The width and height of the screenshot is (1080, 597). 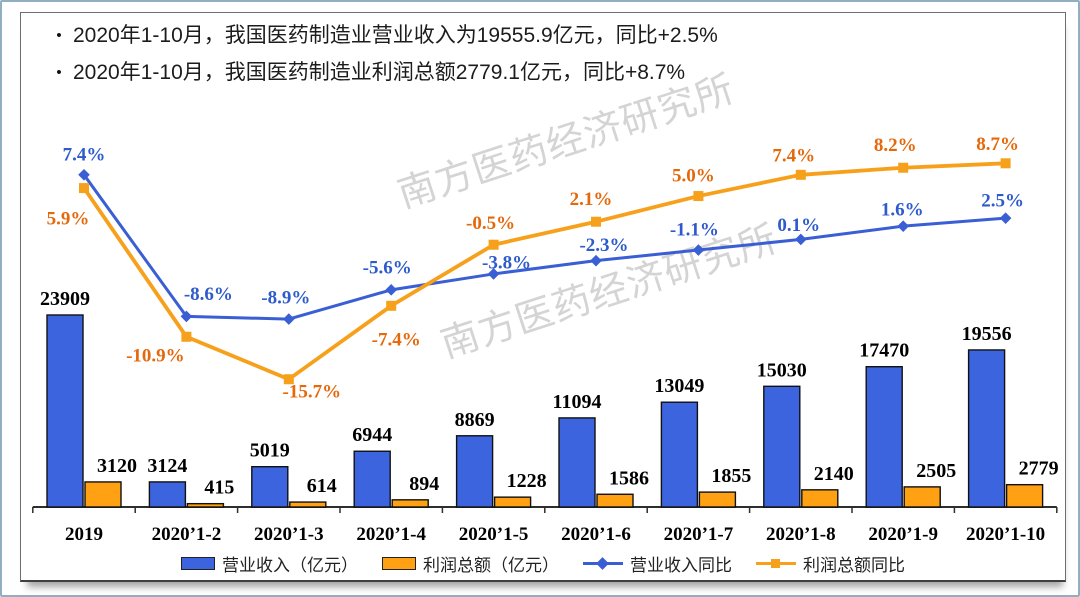 What do you see at coordinates (475, 420) in the screenshot?
I see `bar-value-revenue: 8869` at bounding box center [475, 420].